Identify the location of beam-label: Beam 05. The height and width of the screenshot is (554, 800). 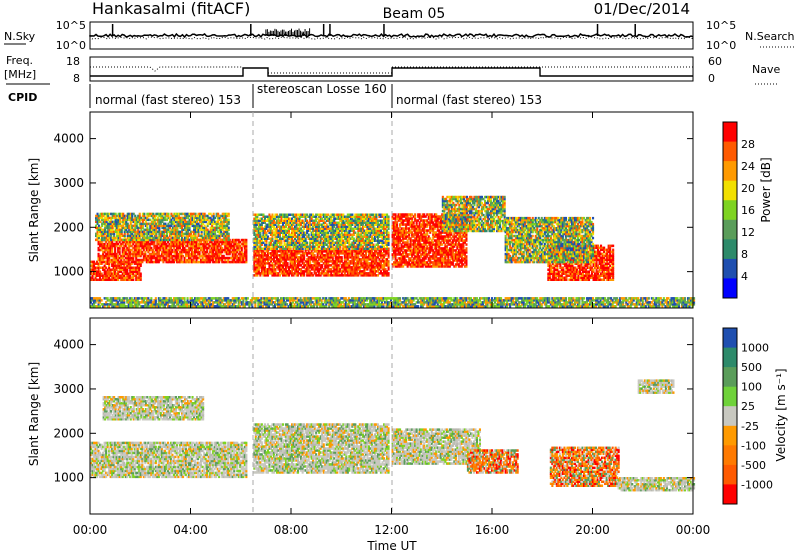
(414, 14).